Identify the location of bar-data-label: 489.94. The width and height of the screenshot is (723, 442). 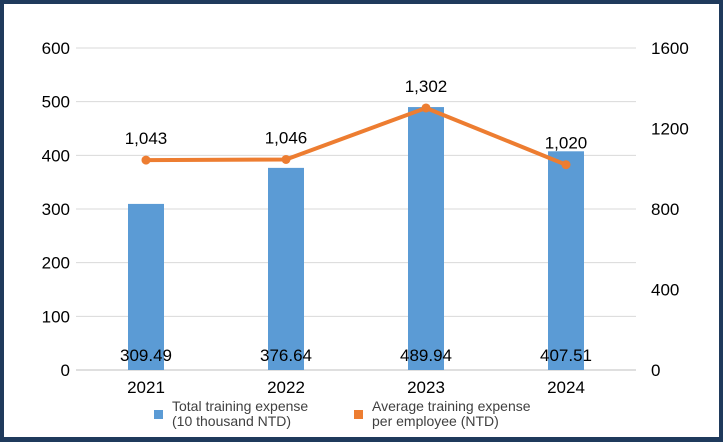
(426, 355).